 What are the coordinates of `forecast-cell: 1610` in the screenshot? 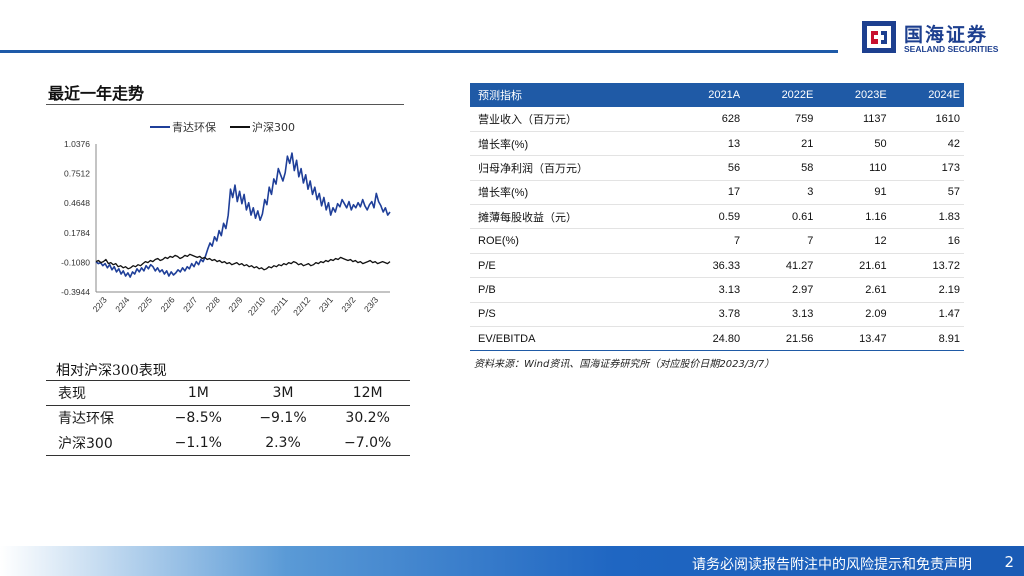 It's located at (927, 119).